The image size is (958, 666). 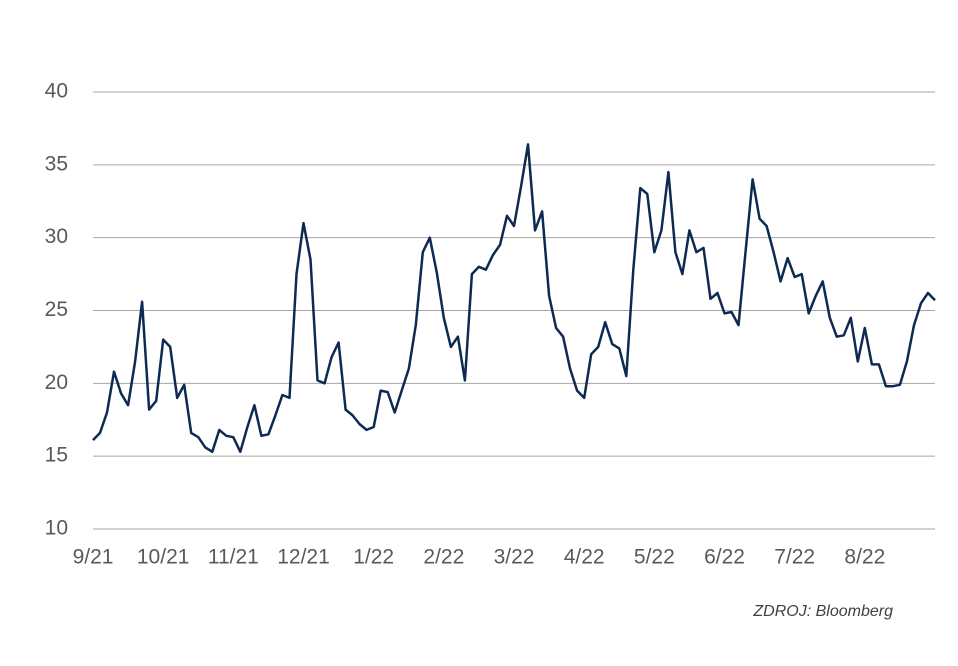 I want to click on x-tick-label: 8/22, so click(x=864, y=557).